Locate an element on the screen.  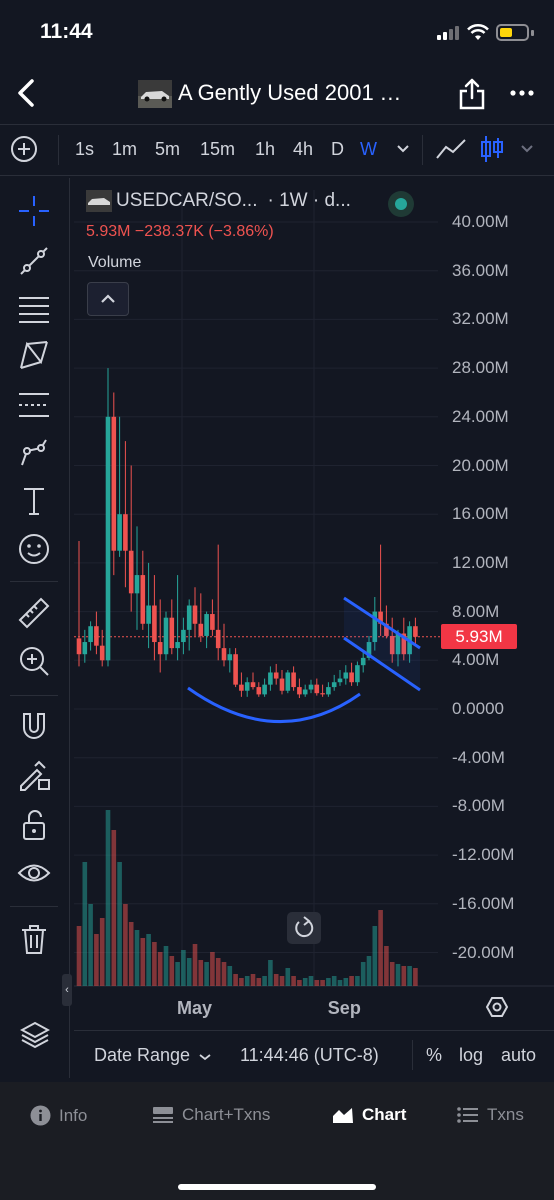
tab-txns-label: Txns is located at coordinates (505, 1114).